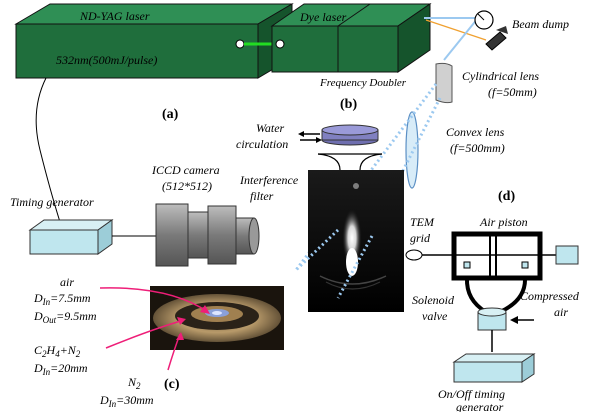  What do you see at coordinates (185, 170) in the screenshot?
I see `iccd-camera-label: ICCD camera` at bounding box center [185, 170].